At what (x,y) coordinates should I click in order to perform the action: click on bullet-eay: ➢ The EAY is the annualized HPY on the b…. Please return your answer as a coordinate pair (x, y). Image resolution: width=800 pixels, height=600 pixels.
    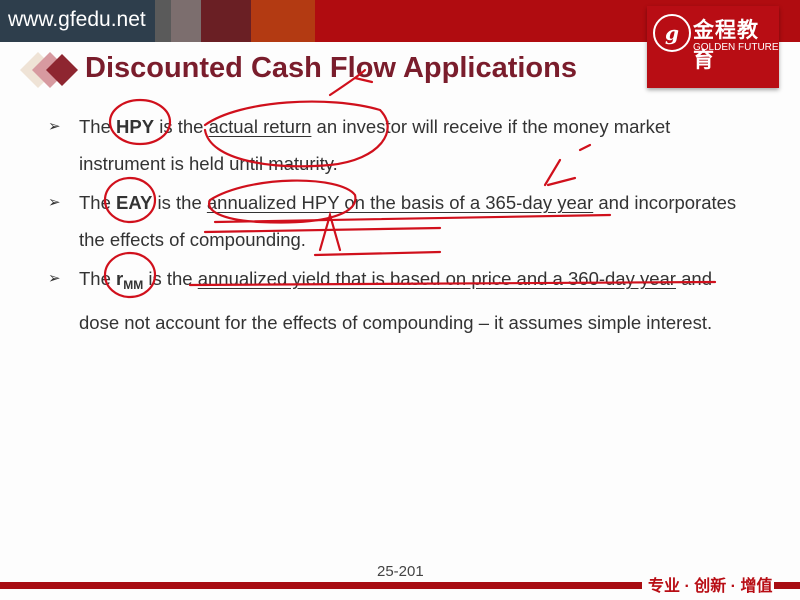
    Looking at the image, I should click on (398, 221).